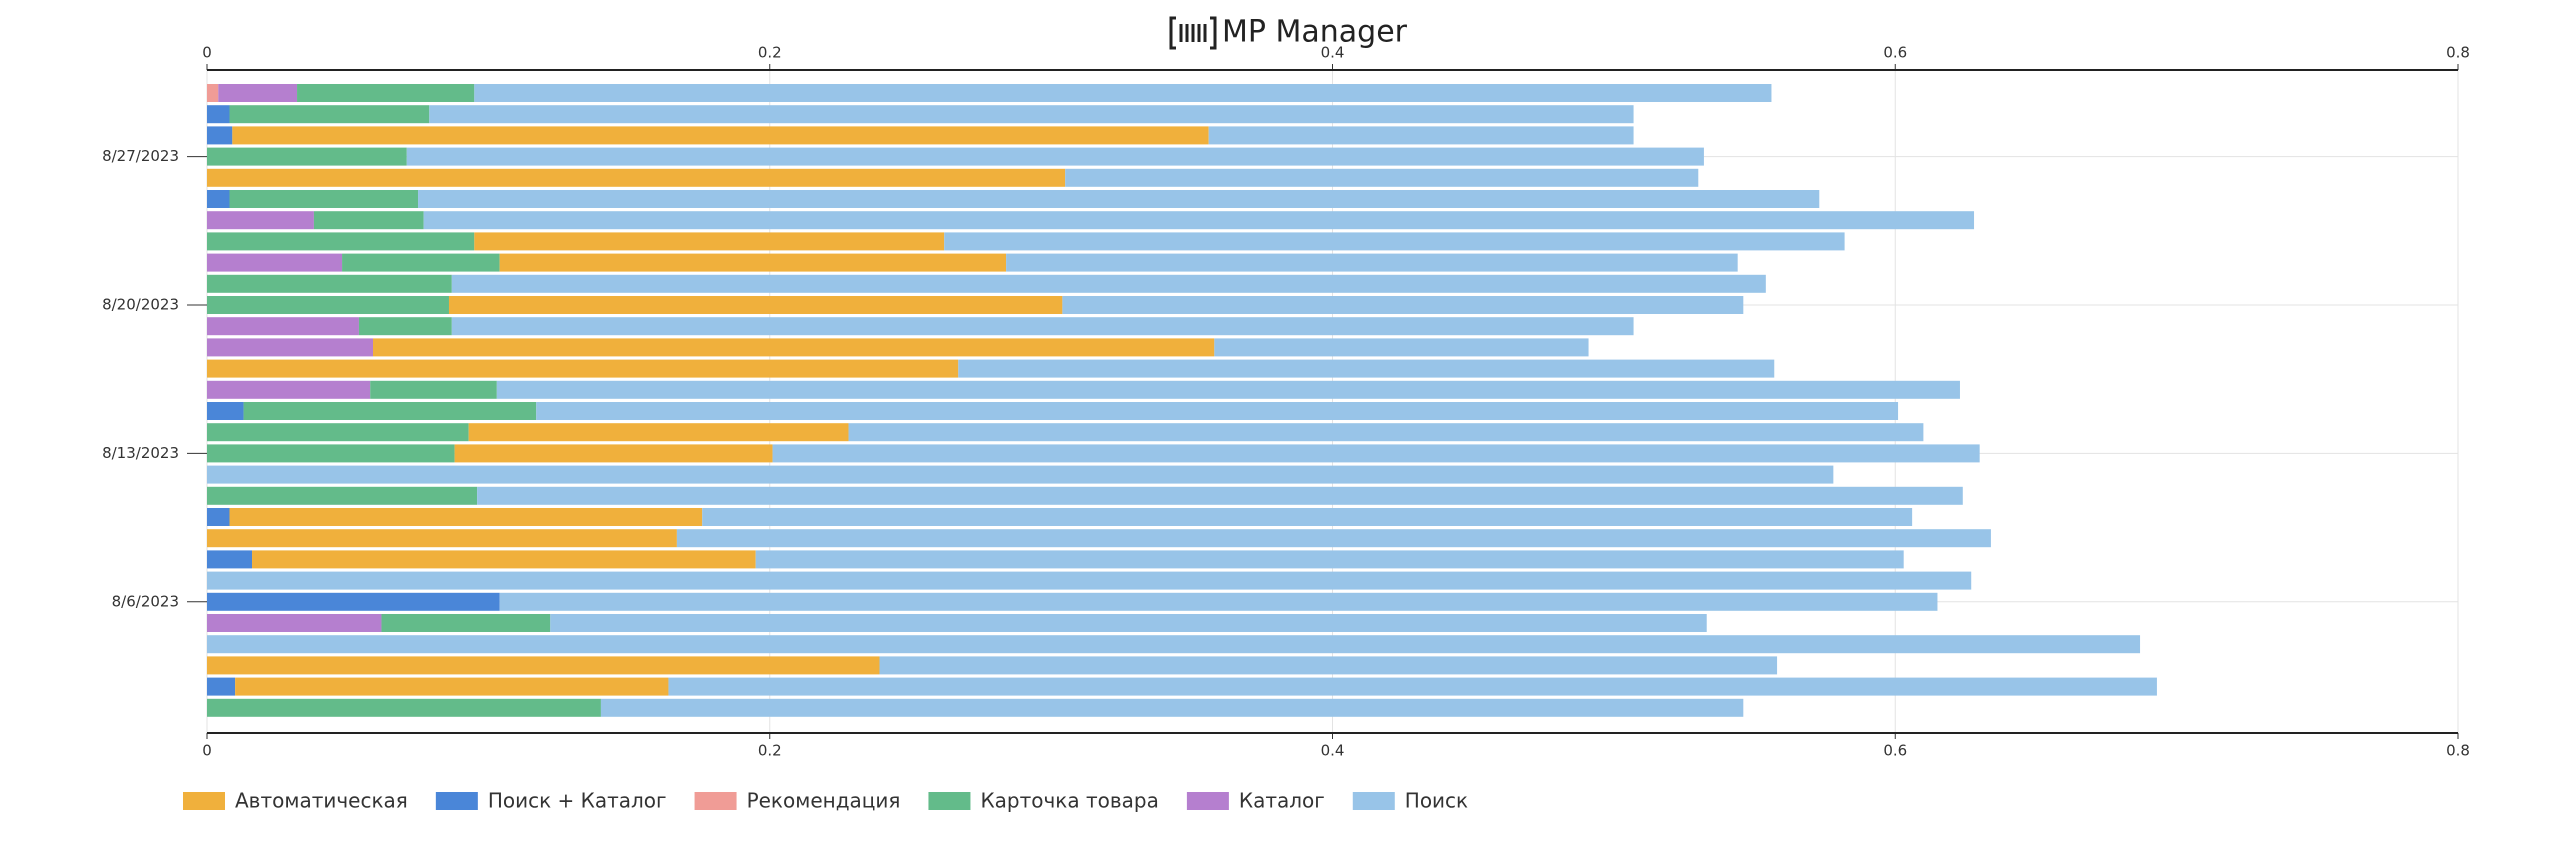 The image size is (2560, 852). I want to click on chart-title: MP Manager, so click(1315, 32).